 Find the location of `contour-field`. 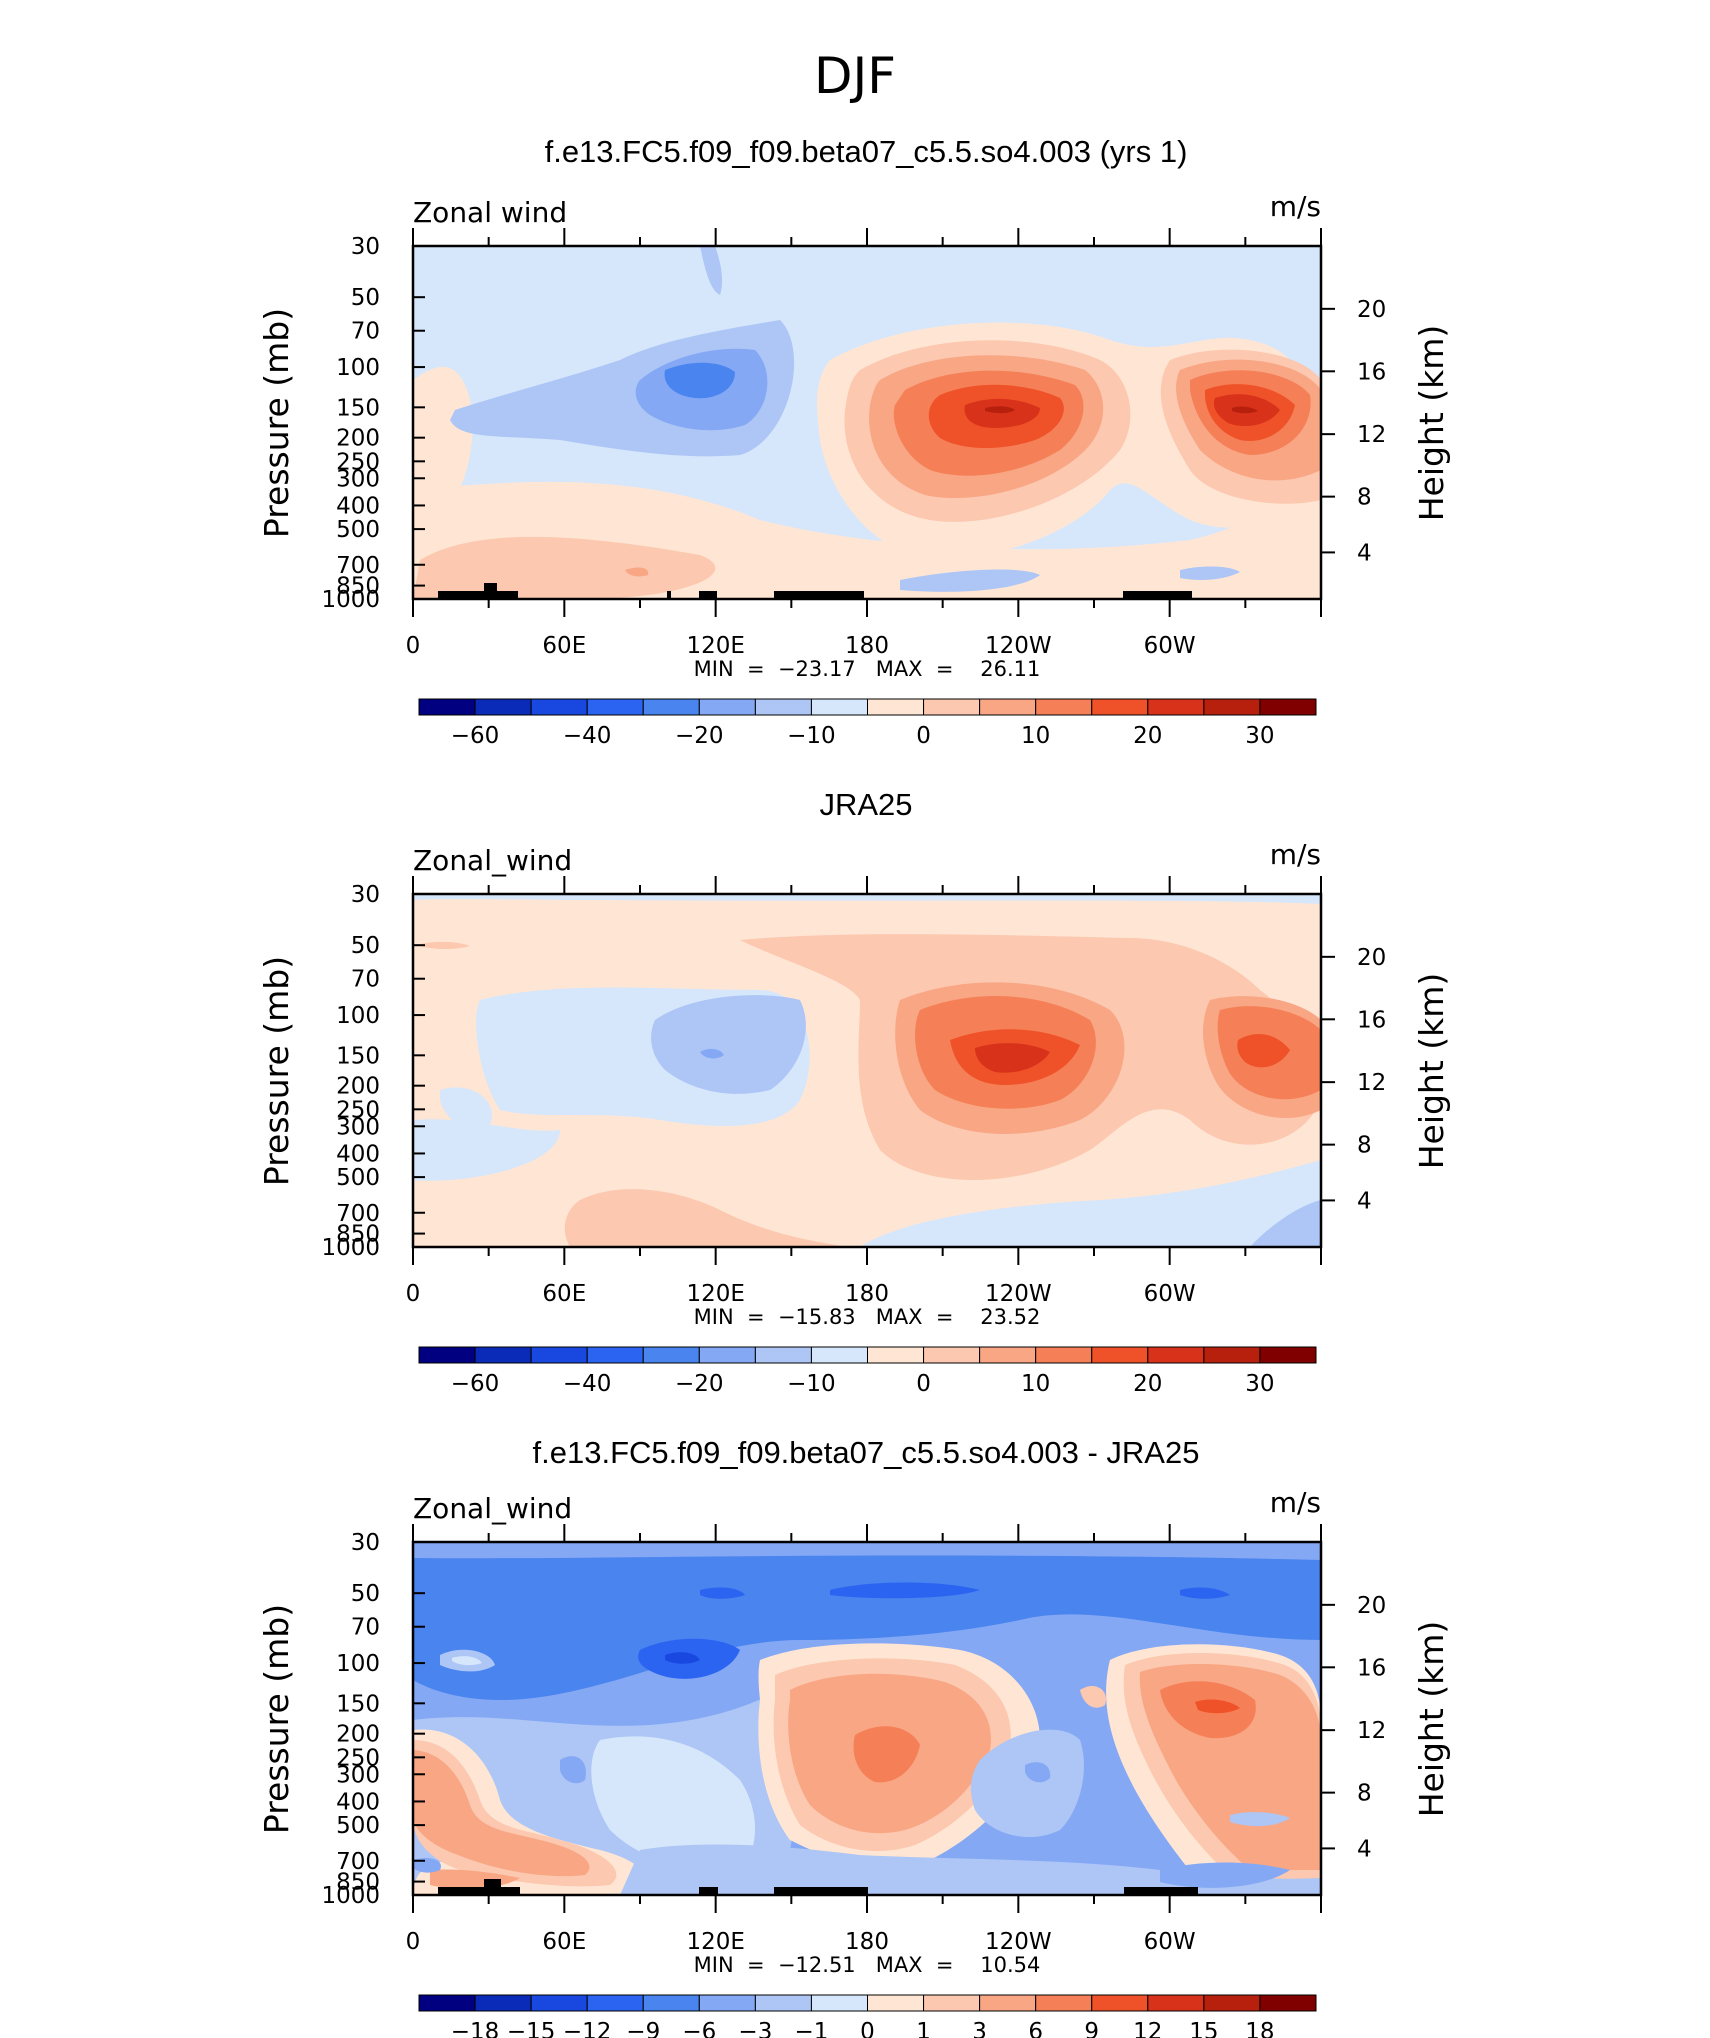

contour-field is located at coordinates (867, 1718).